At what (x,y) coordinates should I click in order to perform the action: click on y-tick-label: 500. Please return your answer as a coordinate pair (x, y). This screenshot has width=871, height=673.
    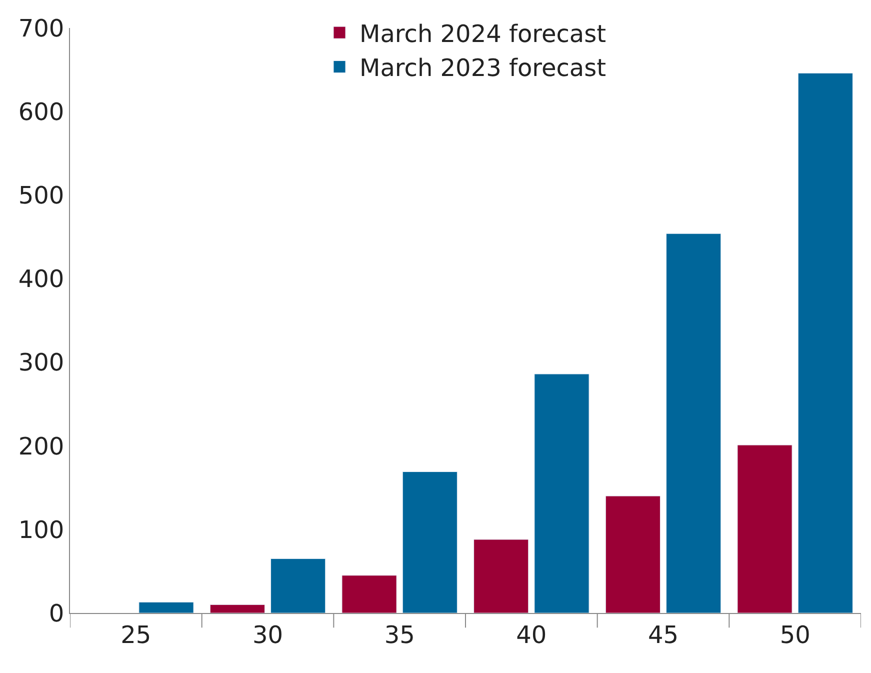
    Looking at the image, I should click on (41, 196).